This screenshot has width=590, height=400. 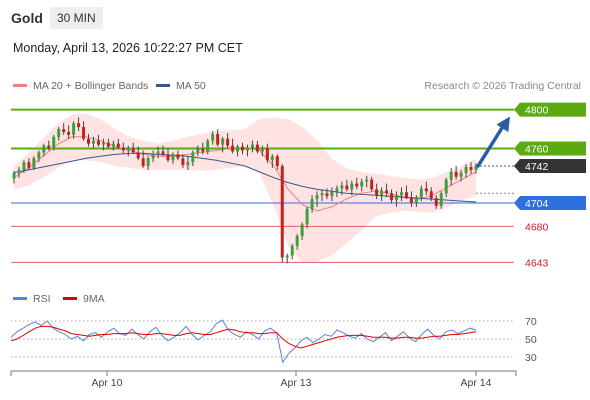 What do you see at coordinates (537, 111) in the screenshot?
I see `level-tag-text-4800: 4800` at bounding box center [537, 111].